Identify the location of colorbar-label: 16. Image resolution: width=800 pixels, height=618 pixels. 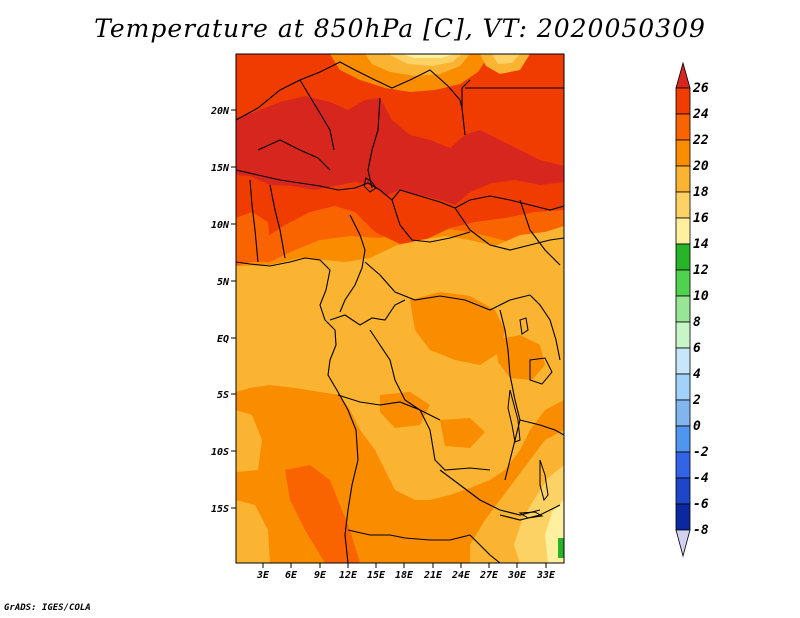
(701, 218).